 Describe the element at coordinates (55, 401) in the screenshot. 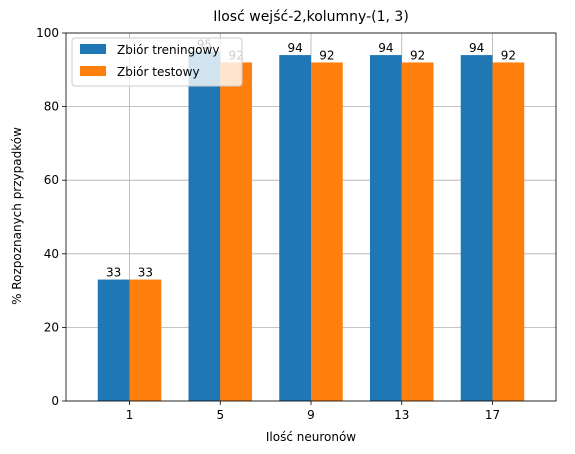

I see `y-tick-label: 0` at that location.